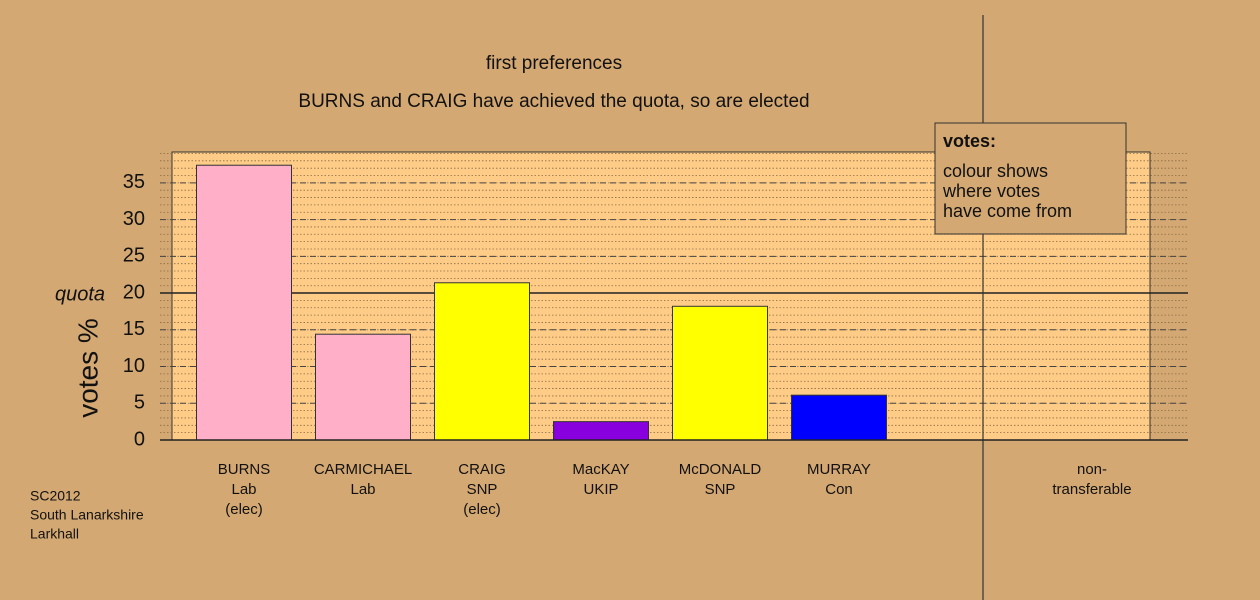  I want to click on y-tick-label: 10, so click(134, 366).